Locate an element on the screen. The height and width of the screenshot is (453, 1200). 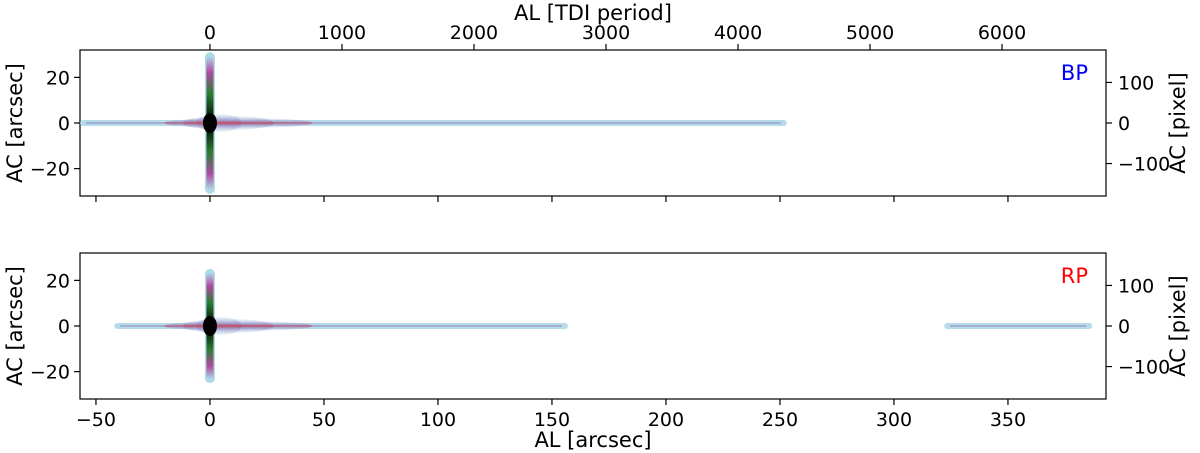
bp-y-tick-label: 0 is located at coordinates (64, 124).